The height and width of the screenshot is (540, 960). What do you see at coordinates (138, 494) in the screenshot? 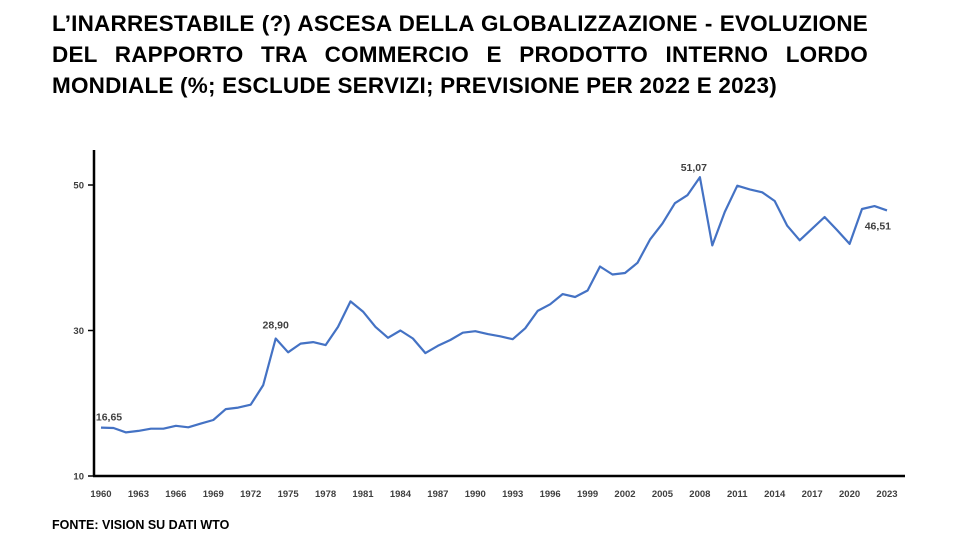
I see `x-tick-label: 1963` at bounding box center [138, 494].